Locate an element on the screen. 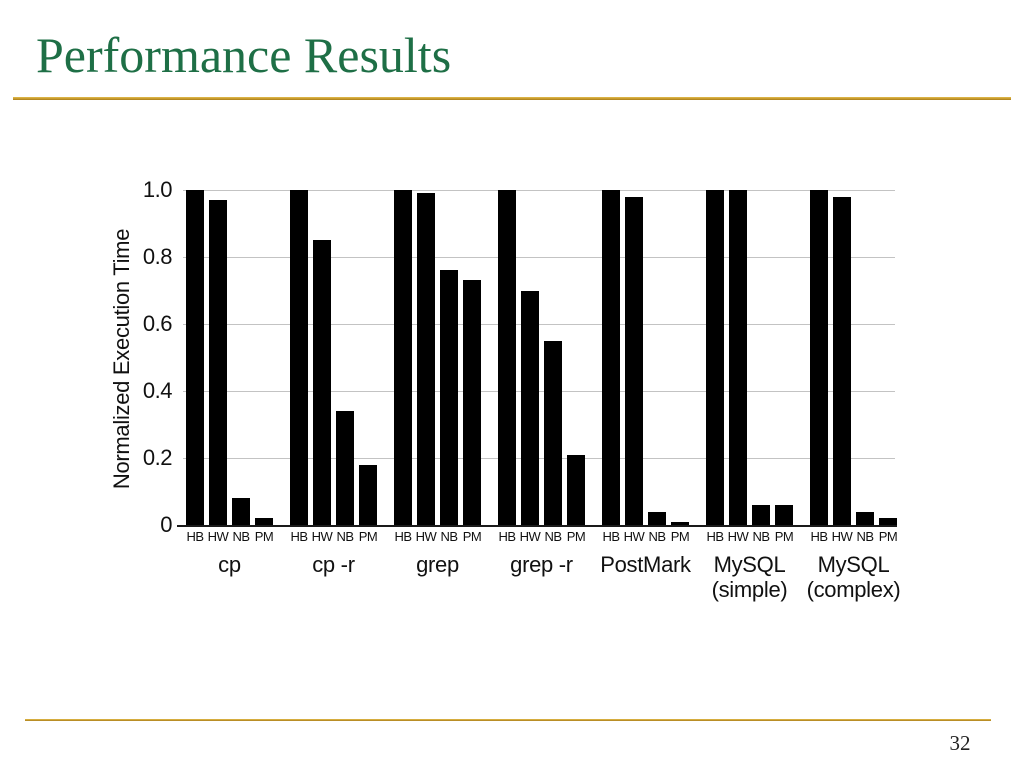 This screenshot has height=768, width=1024. category-label-line: cp is located at coordinates (229, 564).